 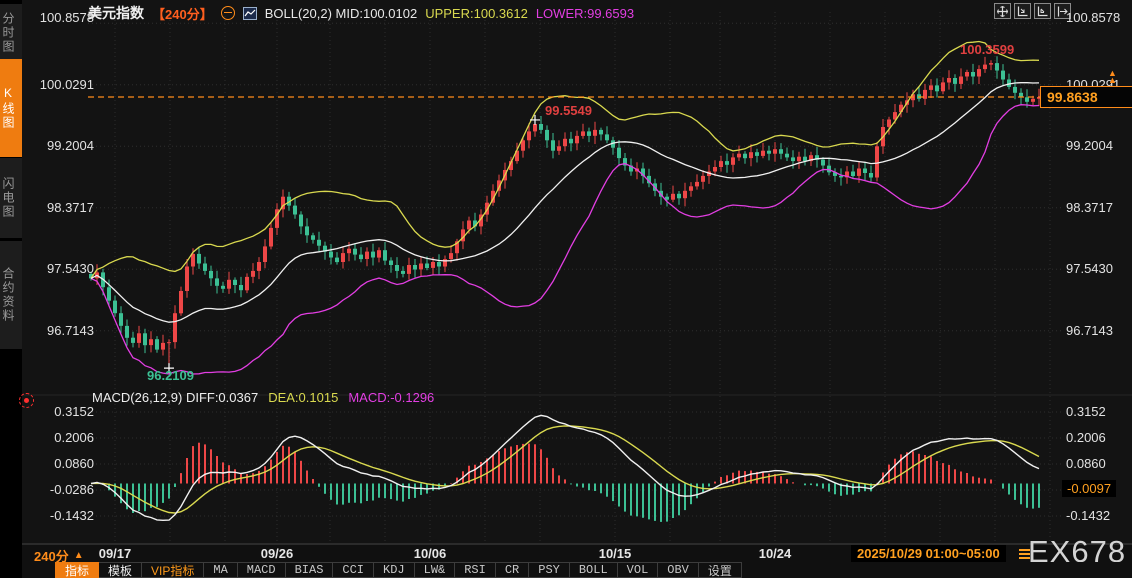 What do you see at coordinates (26, 400) in the screenshot?
I see `alert-dot-icon` at bounding box center [26, 400].